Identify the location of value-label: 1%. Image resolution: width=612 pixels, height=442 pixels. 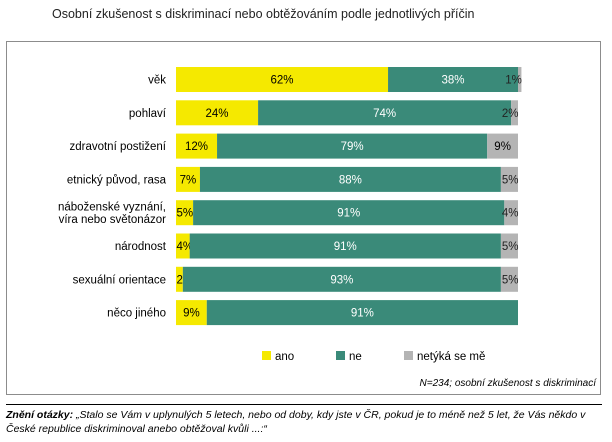
(513, 81).